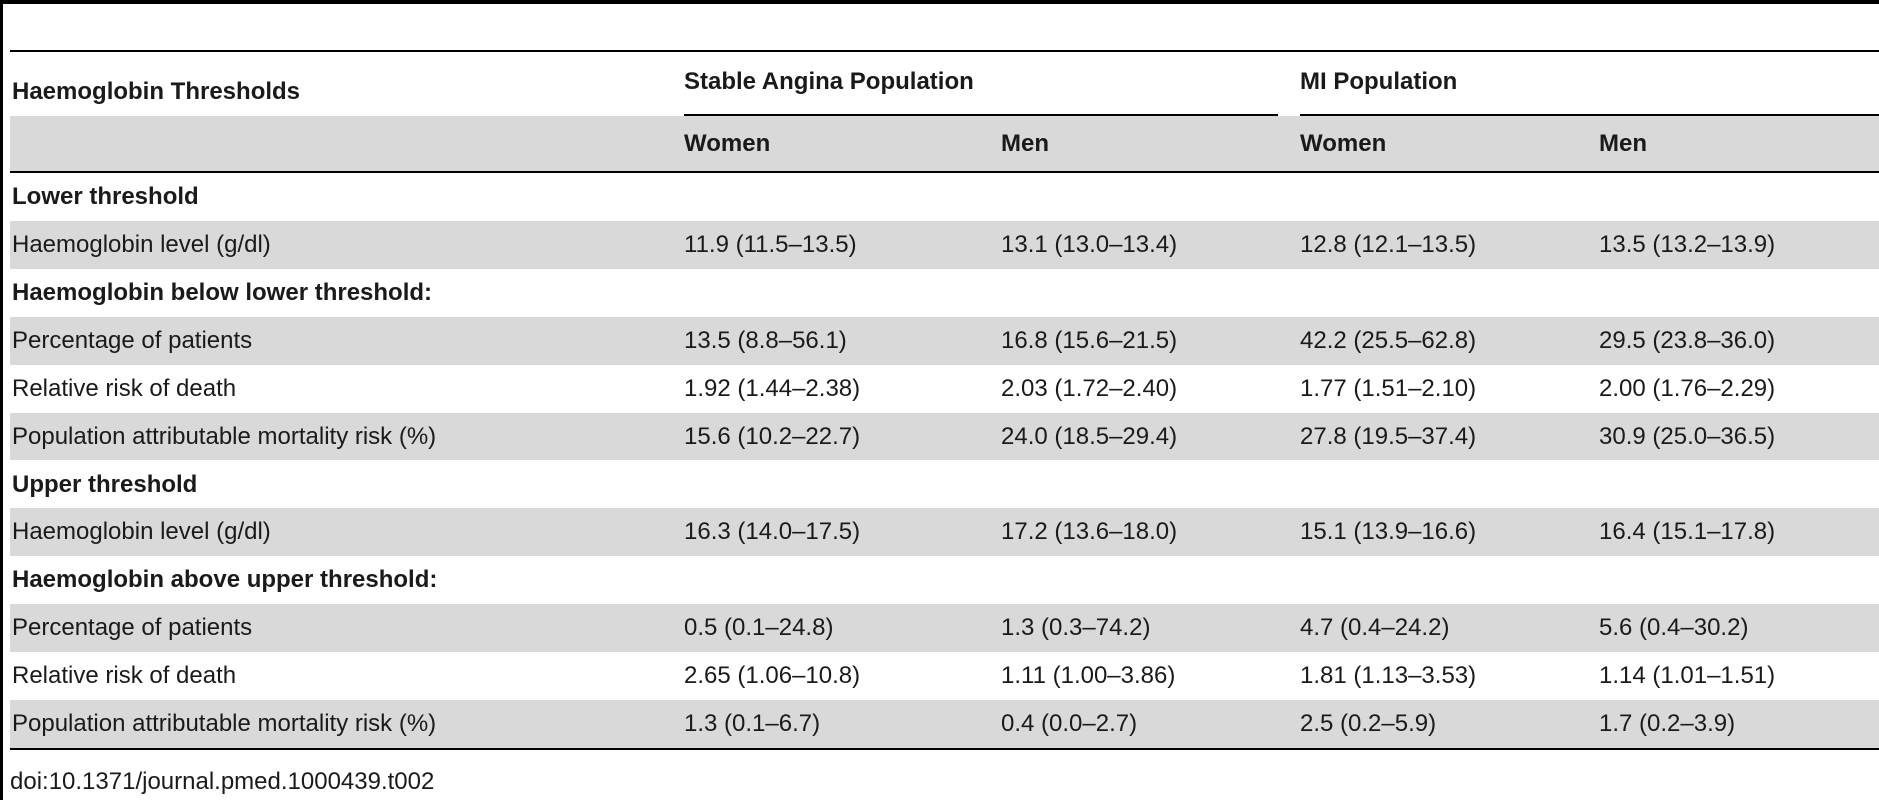  What do you see at coordinates (1069, 724) in the screenshot?
I see `cell-sa-men: 0.4 (0.0–2.7)` at bounding box center [1069, 724].